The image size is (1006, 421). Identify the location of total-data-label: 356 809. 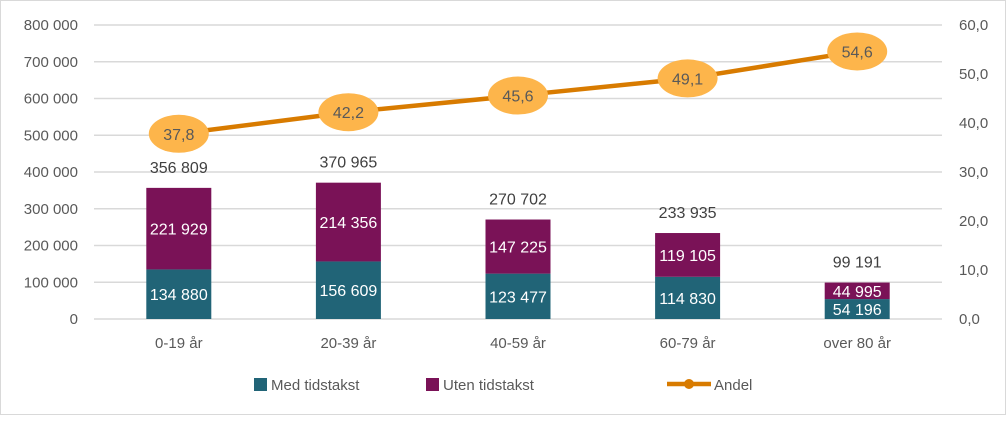
(179, 168).